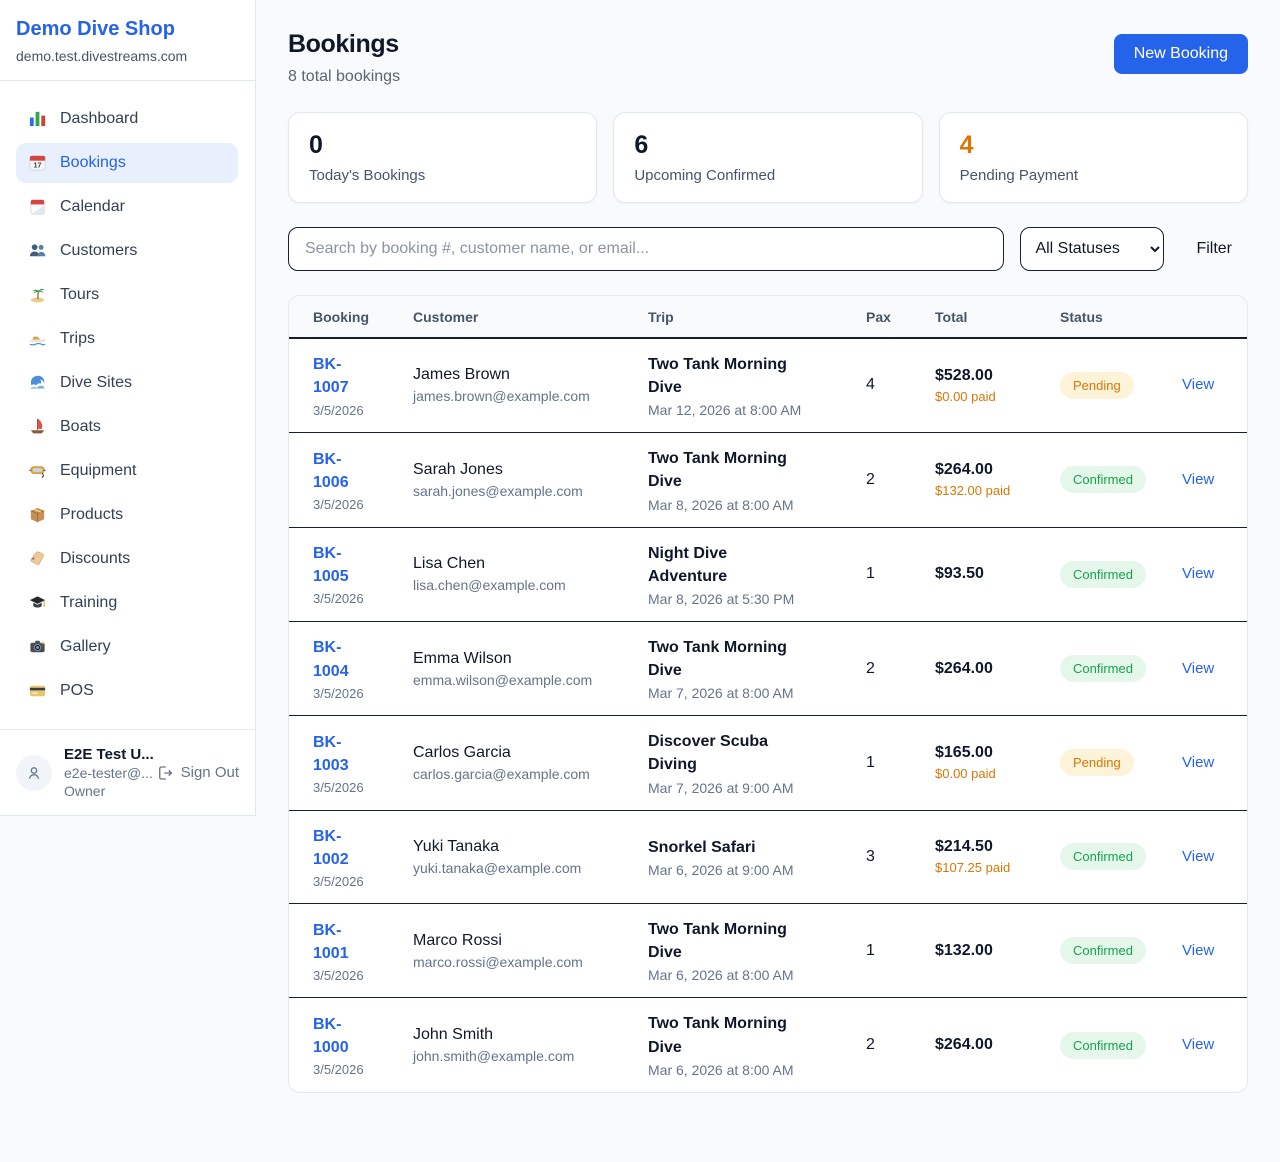 This screenshot has width=1280, height=1162. What do you see at coordinates (498, 961) in the screenshot?
I see `customer-email: marco.rossi@example.com` at bounding box center [498, 961].